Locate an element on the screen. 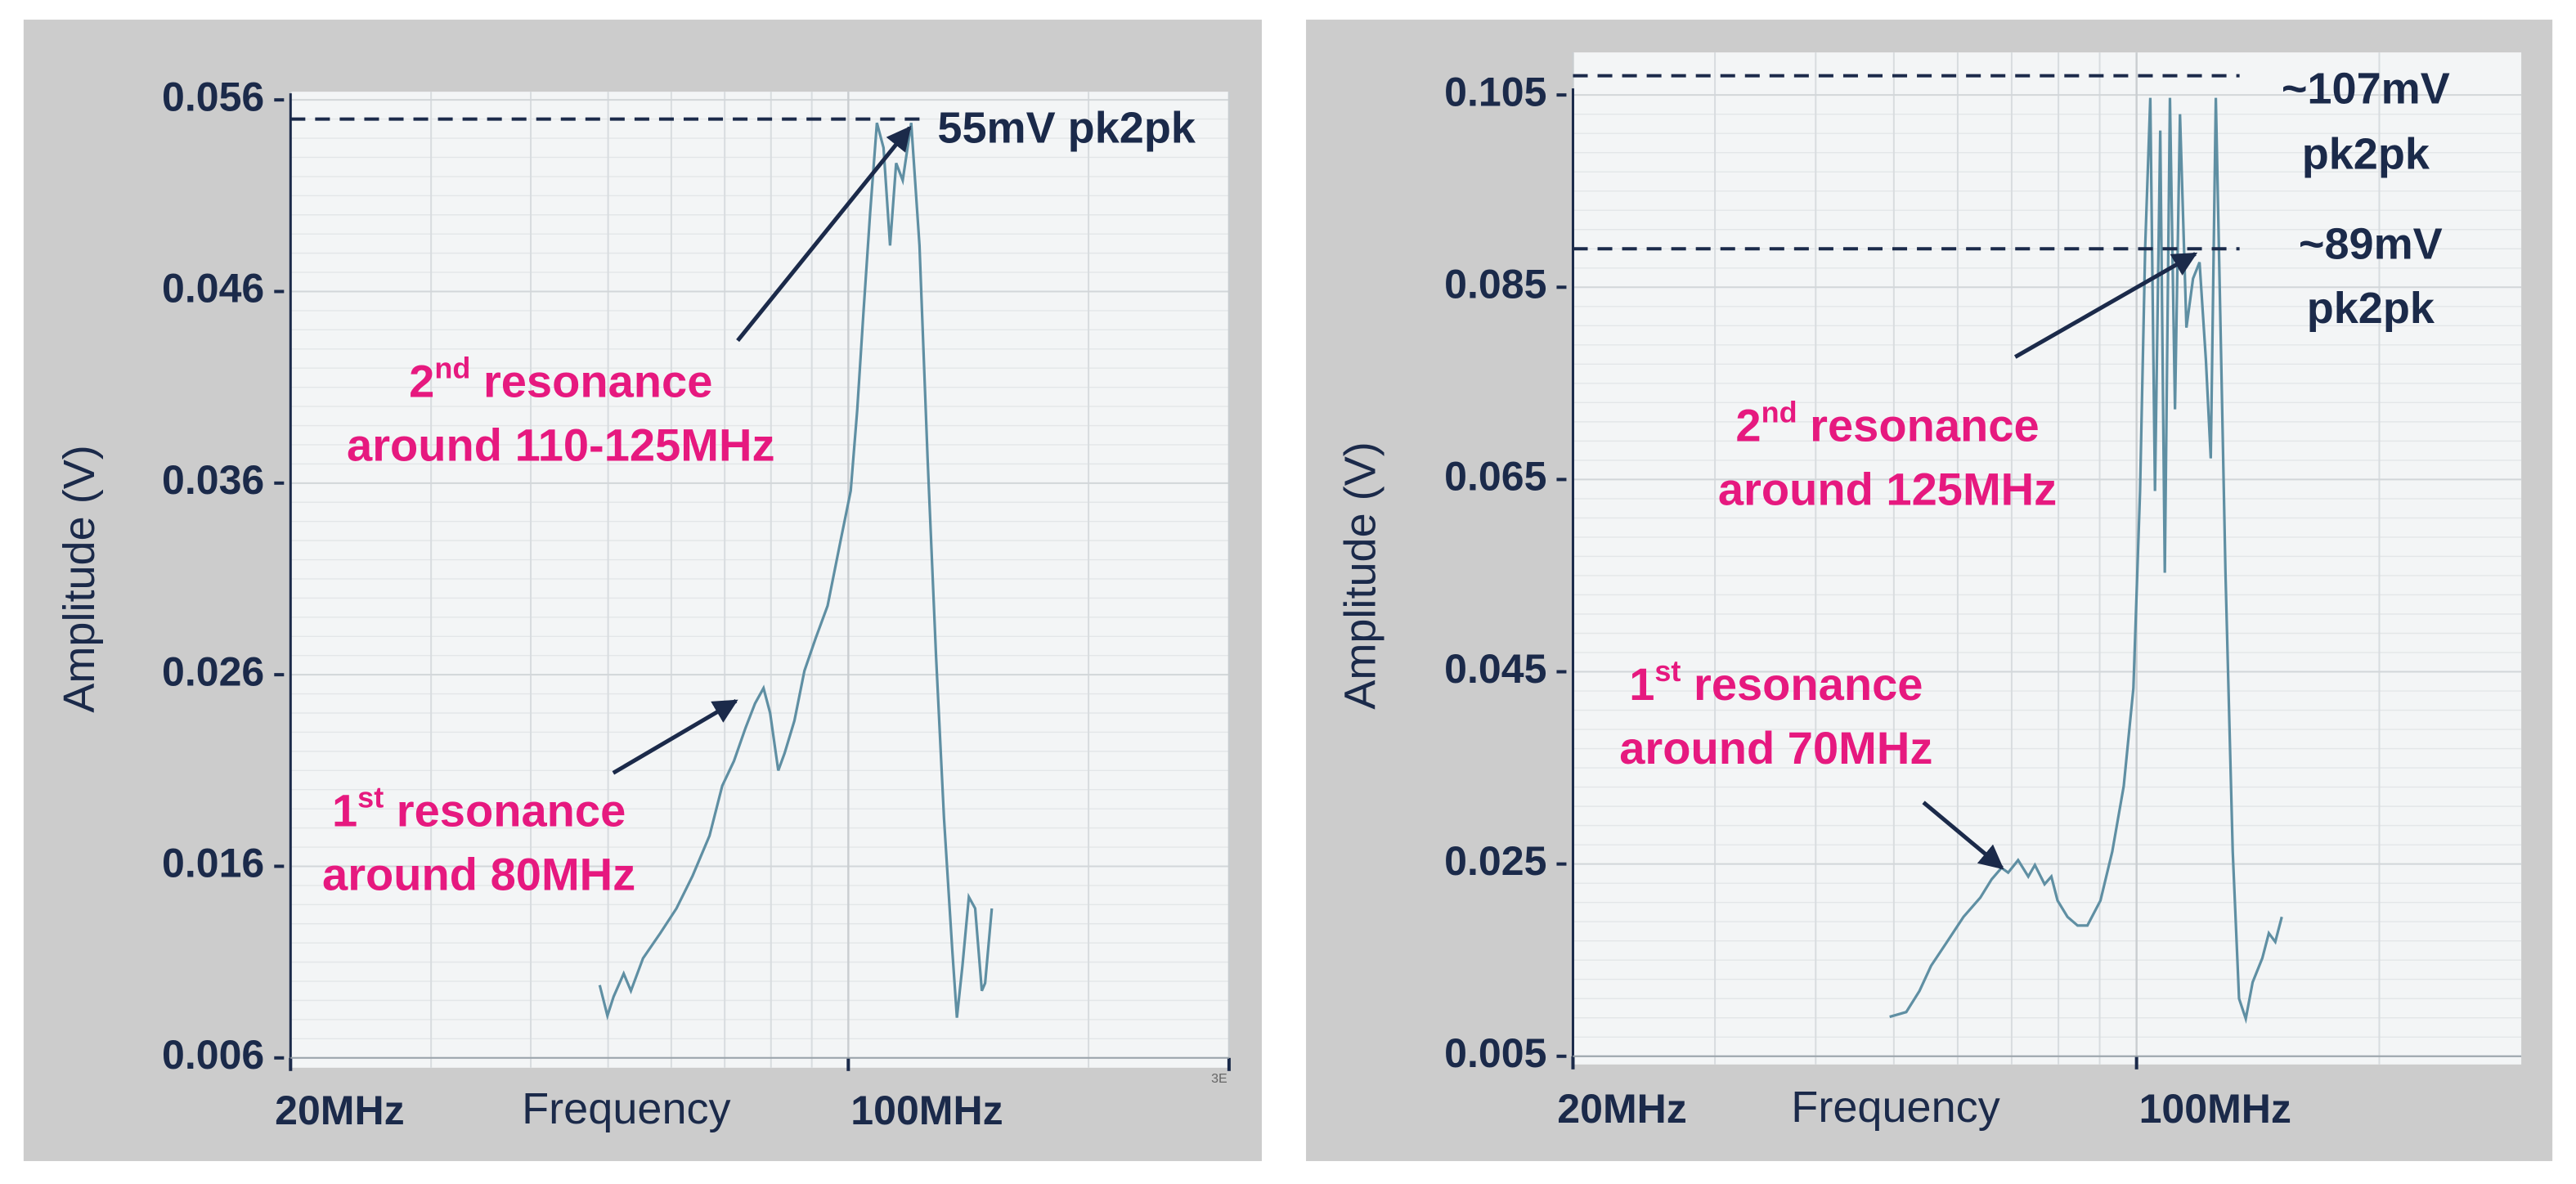 The width and height of the screenshot is (2576, 1184). y-tick-label: 0.036 is located at coordinates (213, 480).